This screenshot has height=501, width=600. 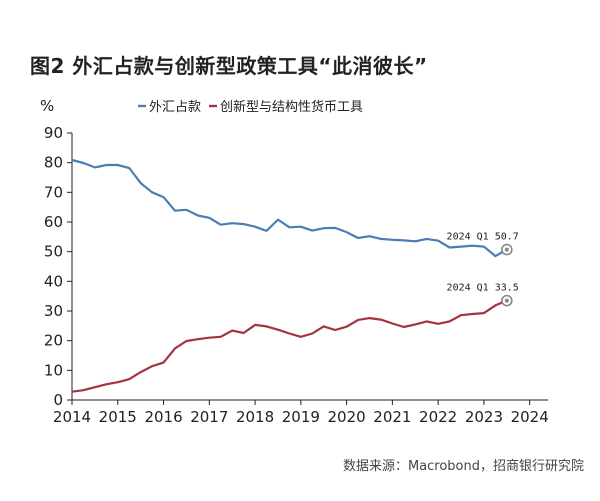 I want to click on legend-label: 外汇占款, so click(x=175, y=107).